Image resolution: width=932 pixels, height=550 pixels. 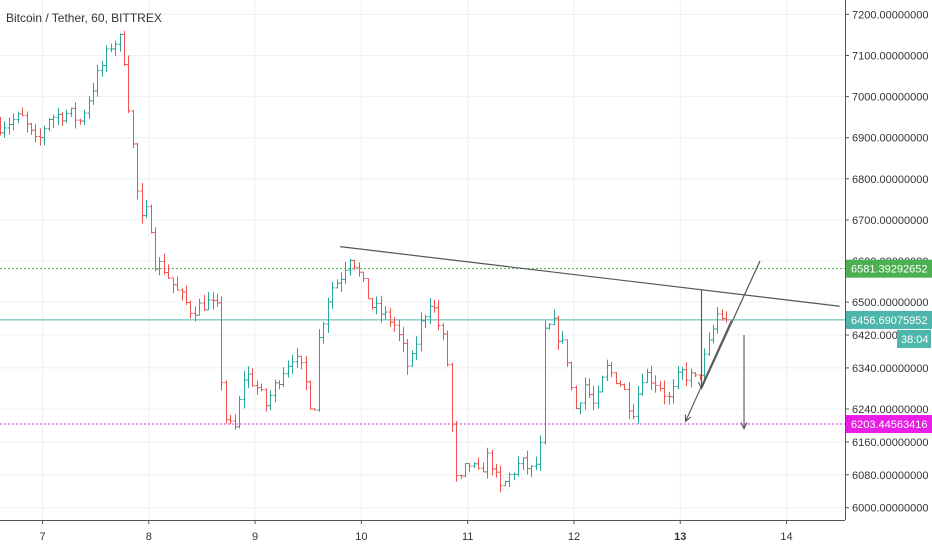 What do you see at coordinates (84, 18) in the screenshot?
I see `chart-title: Bitcoin / Tether, 60, BITTREX` at bounding box center [84, 18].